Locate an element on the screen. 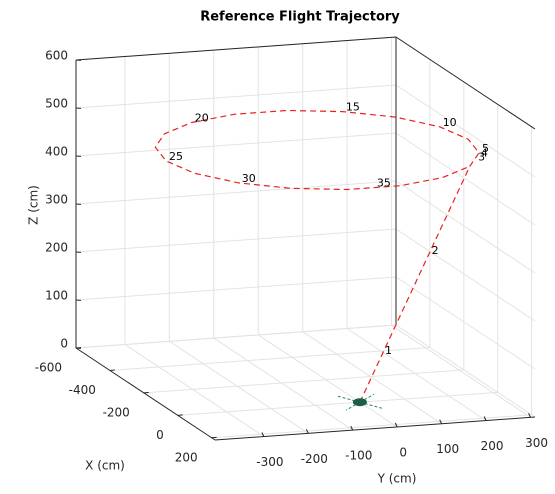 The height and width of the screenshot is (494, 555). y-tick-label: 100 is located at coordinates (447, 449).